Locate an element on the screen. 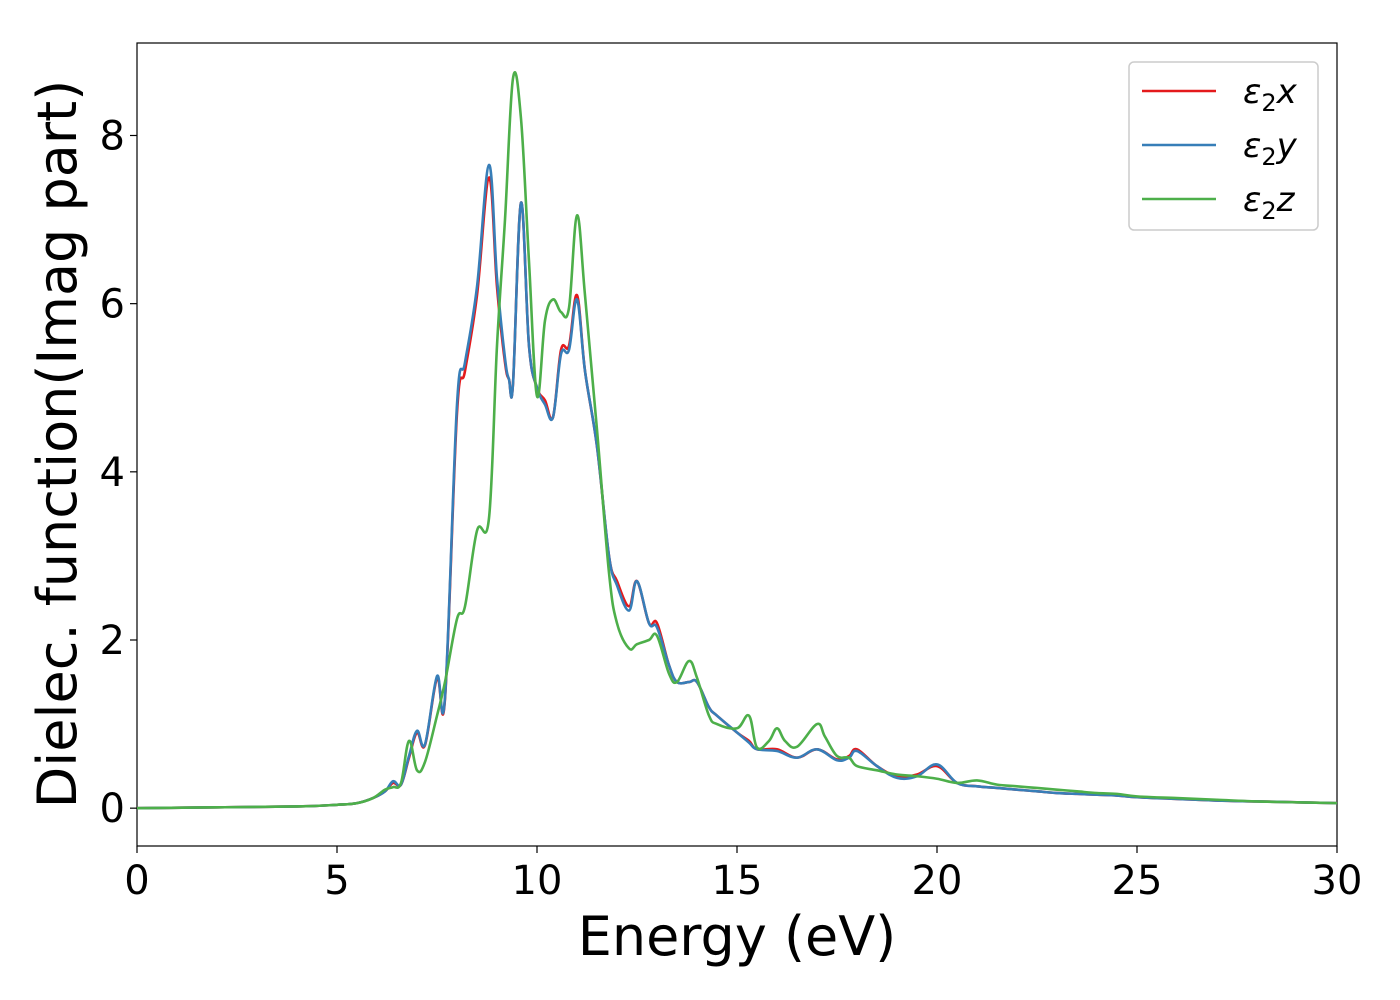 The width and height of the screenshot is (1400, 1000). legend-label-z: ε2z is located at coordinates (1269, 202).